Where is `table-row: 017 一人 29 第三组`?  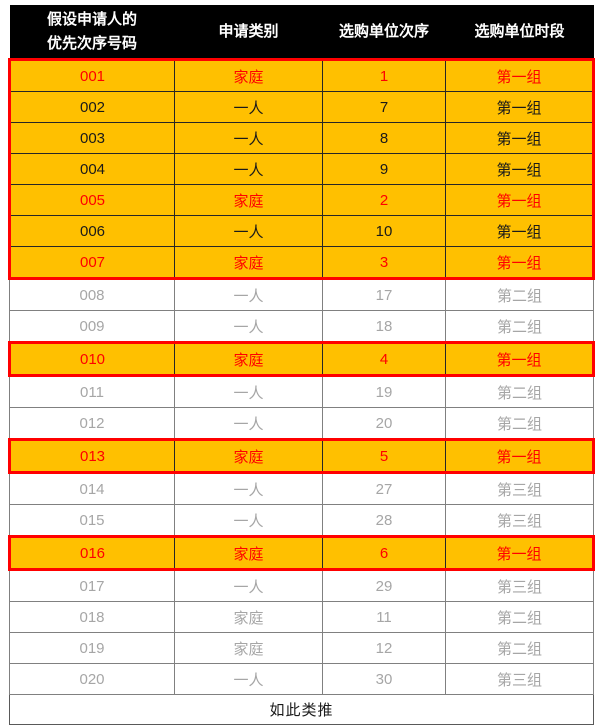 table-row: 017 一人 29 第三组 is located at coordinates (301, 585).